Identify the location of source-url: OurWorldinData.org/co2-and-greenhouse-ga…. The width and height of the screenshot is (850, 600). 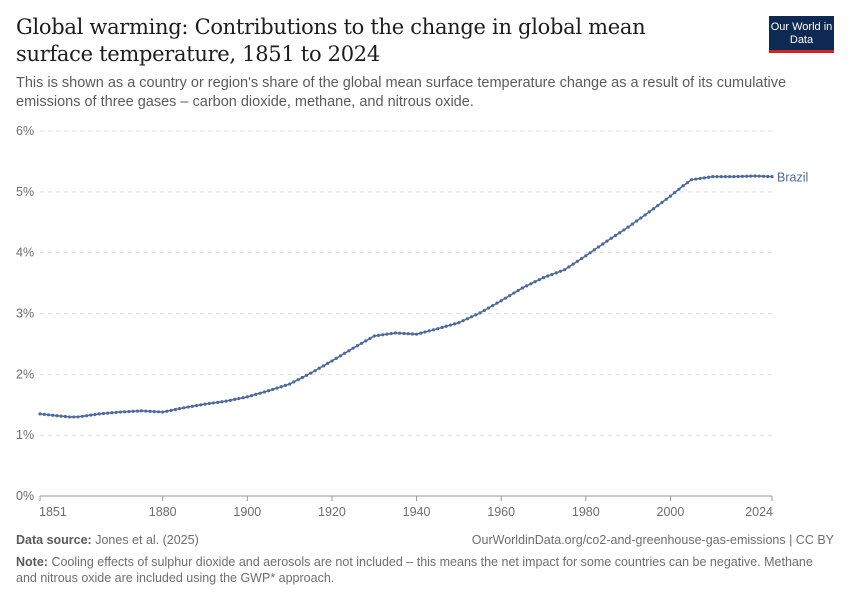
(652, 540).